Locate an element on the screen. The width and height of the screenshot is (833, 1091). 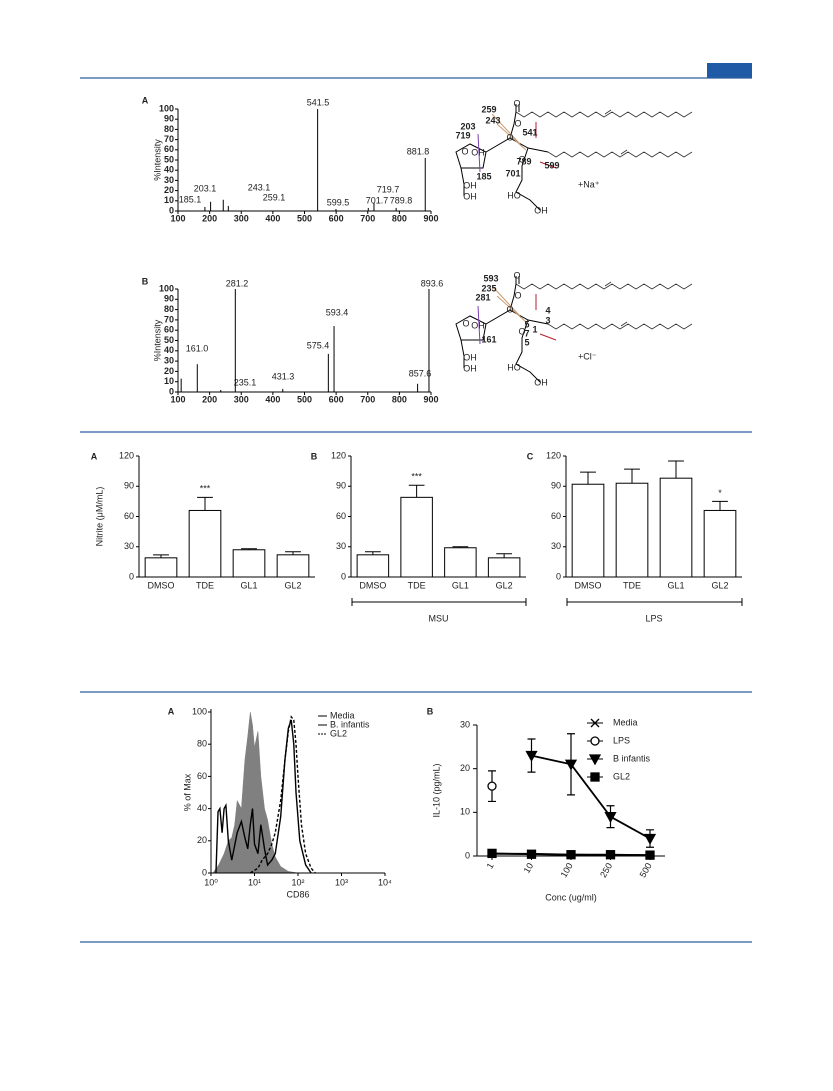
fragment-label: 3 is located at coordinates (547, 320).